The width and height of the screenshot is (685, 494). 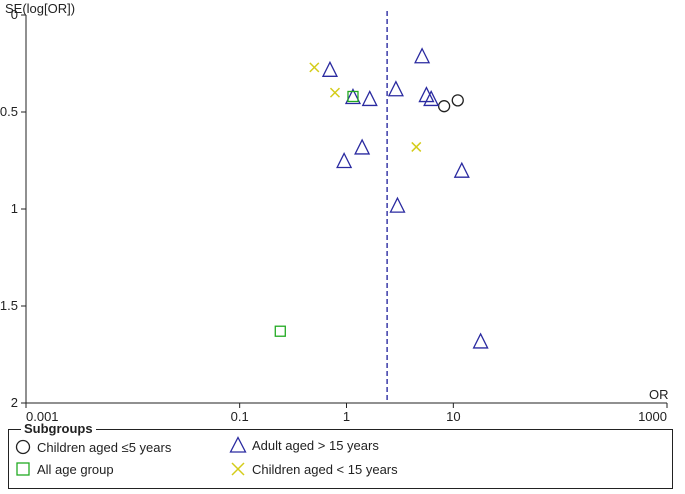 What do you see at coordinates (42, 416) in the screenshot?
I see `x-tick-label: 0.001` at bounding box center [42, 416].